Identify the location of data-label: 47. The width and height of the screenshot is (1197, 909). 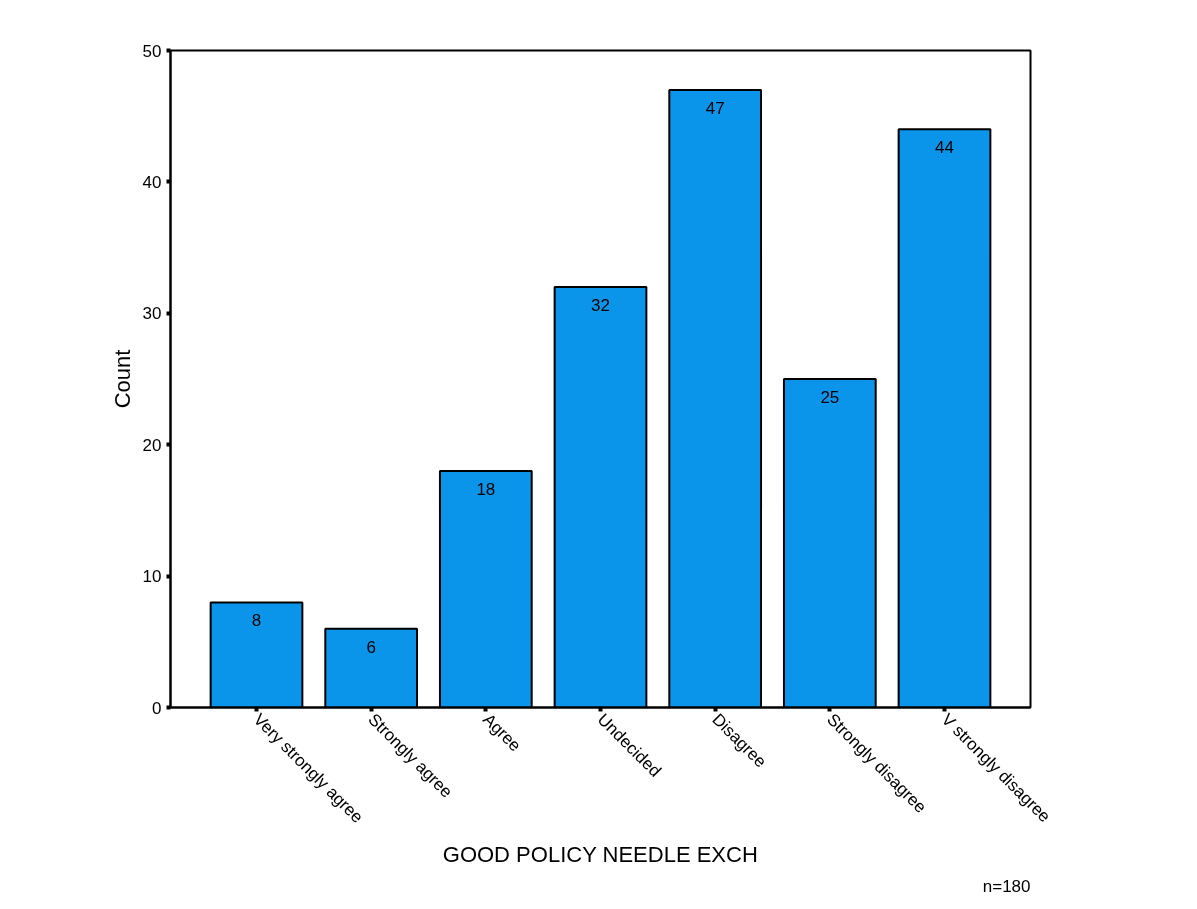
(715, 108).